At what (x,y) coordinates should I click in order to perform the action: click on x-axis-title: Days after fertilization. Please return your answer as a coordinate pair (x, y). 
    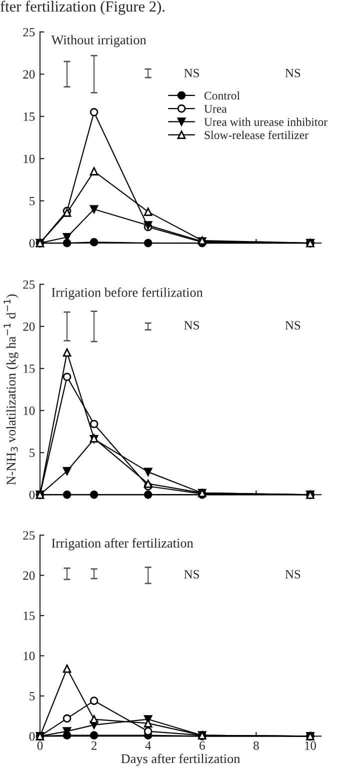
    Looking at the image, I should click on (180, 760).